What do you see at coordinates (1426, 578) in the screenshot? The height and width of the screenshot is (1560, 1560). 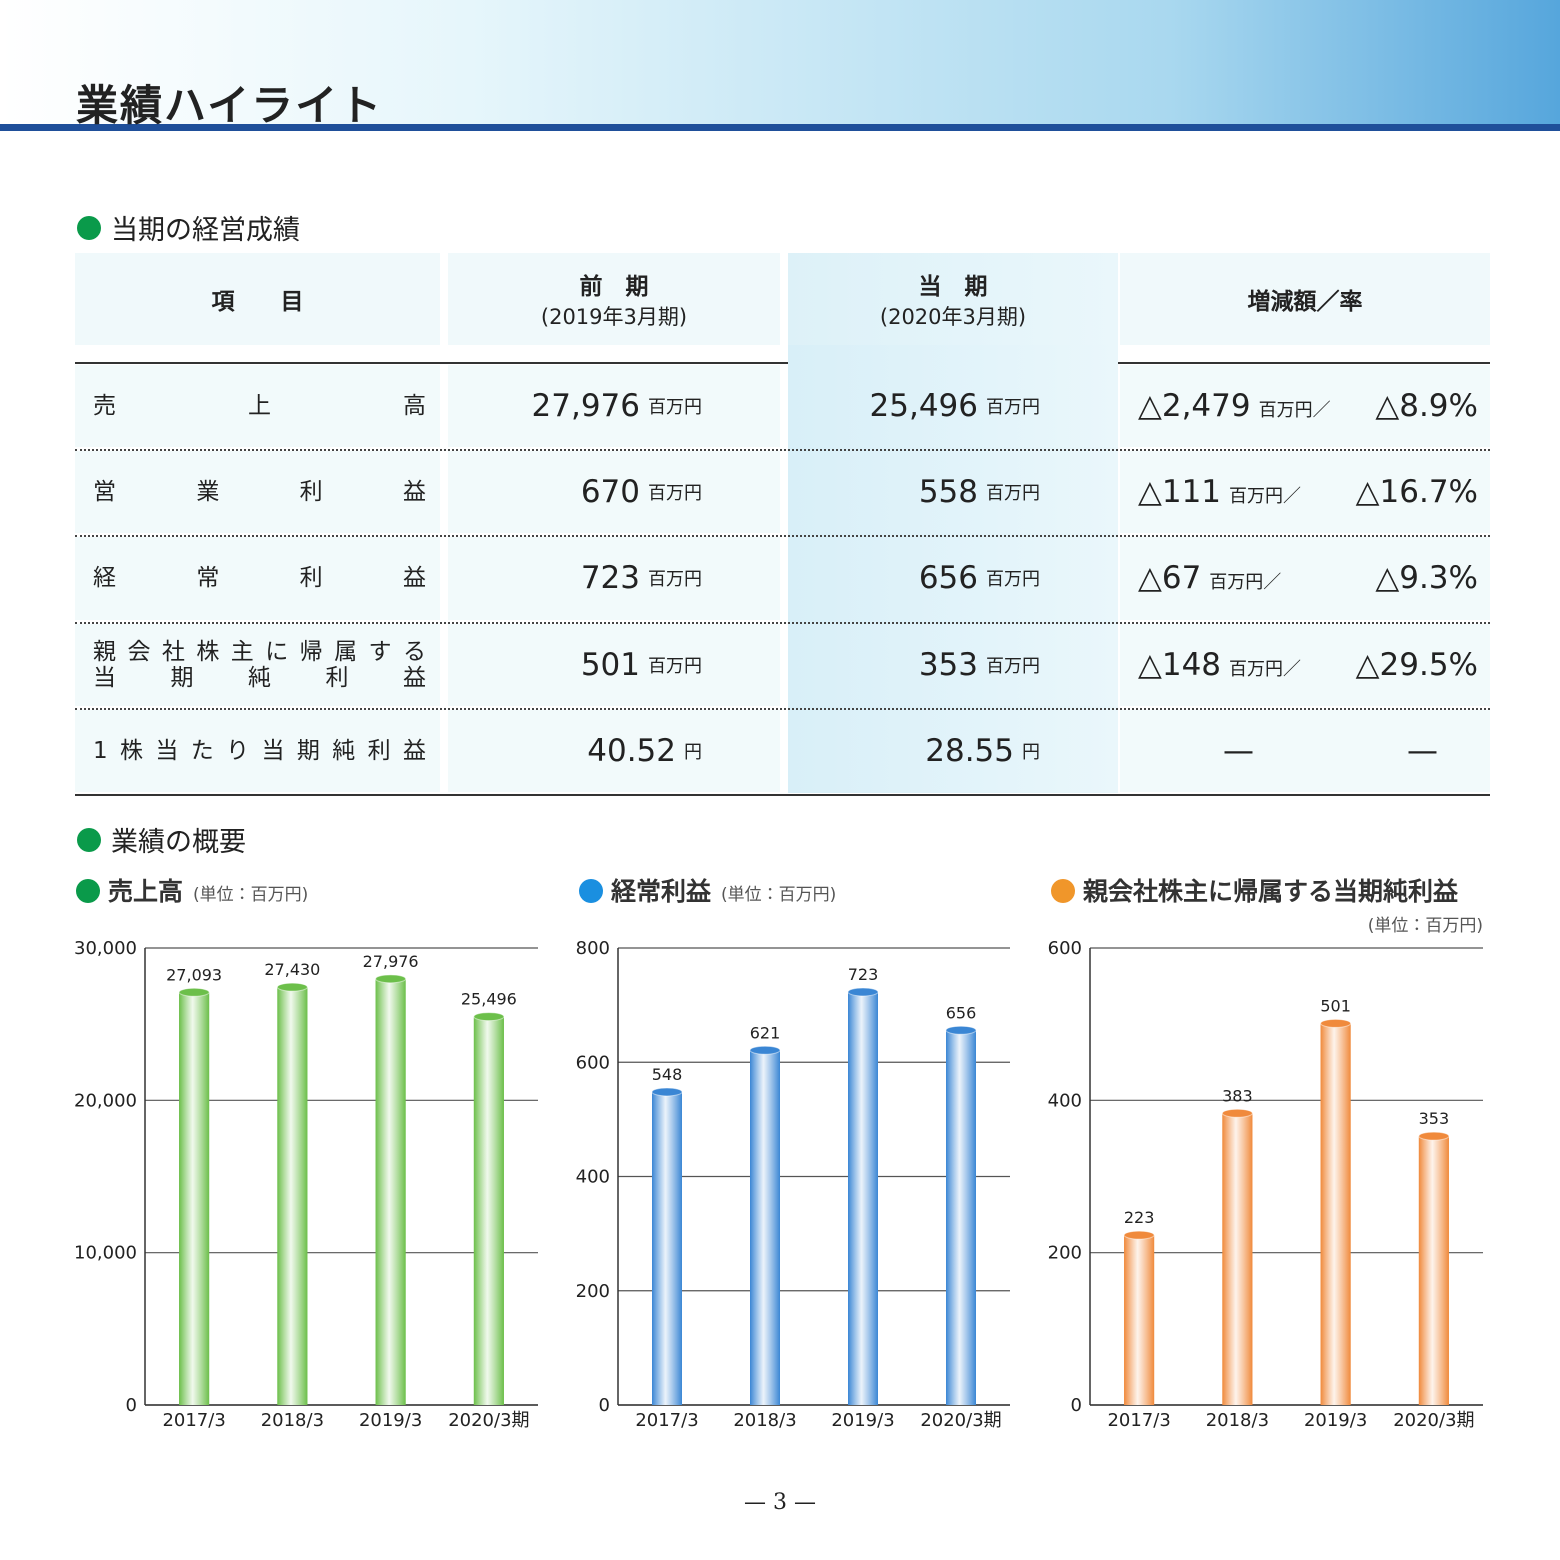 I see `rate: △9.3%` at bounding box center [1426, 578].